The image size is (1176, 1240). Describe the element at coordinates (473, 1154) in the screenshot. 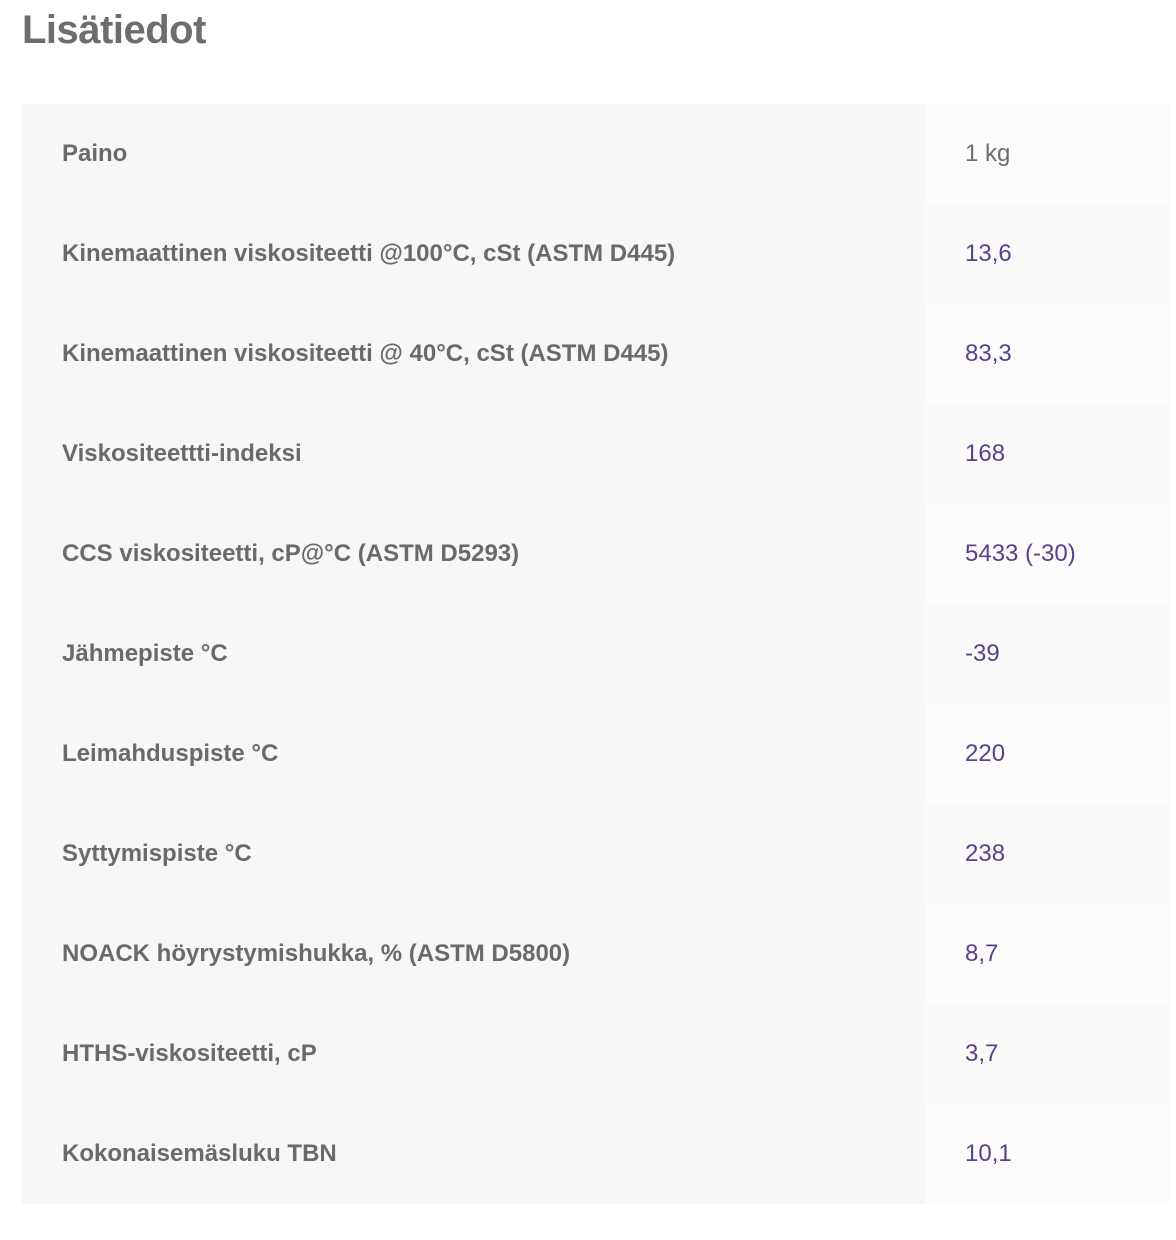

I see `attribute-label: Kokonaisemäsluku TBN` at that location.